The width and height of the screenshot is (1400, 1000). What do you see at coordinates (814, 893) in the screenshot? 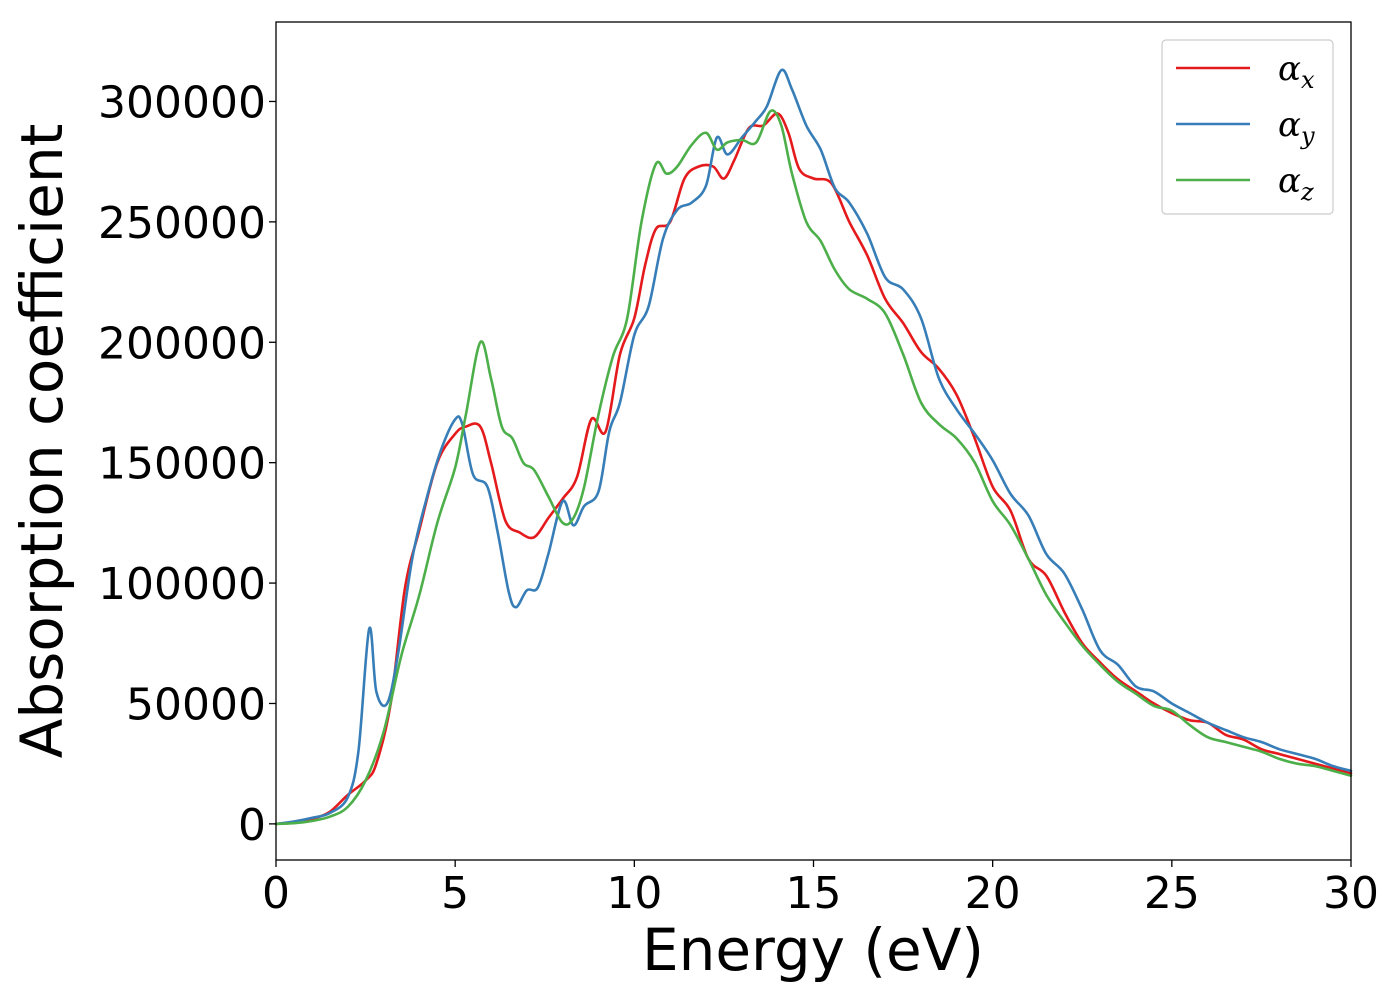
I see `x-tick-label: 15` at bounding box center [814, 893].